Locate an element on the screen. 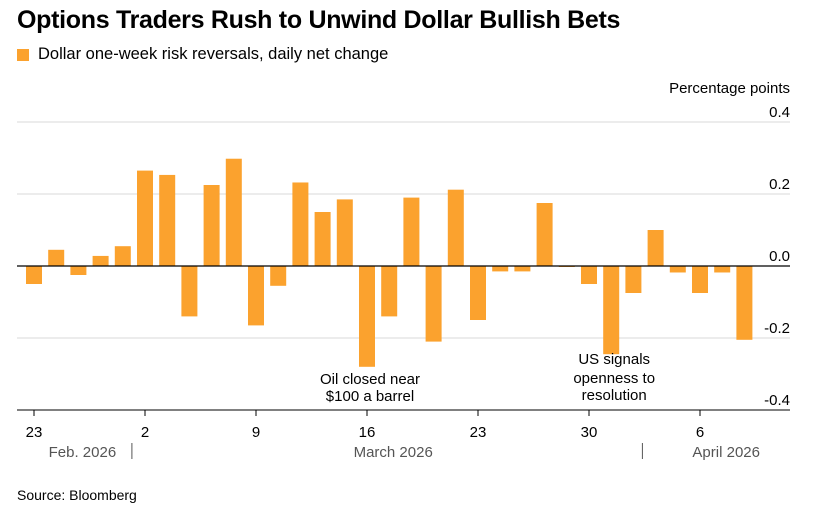 This screenshot has height=523, width=814. annotation-text: US signals is located at coordinates (614, 359).